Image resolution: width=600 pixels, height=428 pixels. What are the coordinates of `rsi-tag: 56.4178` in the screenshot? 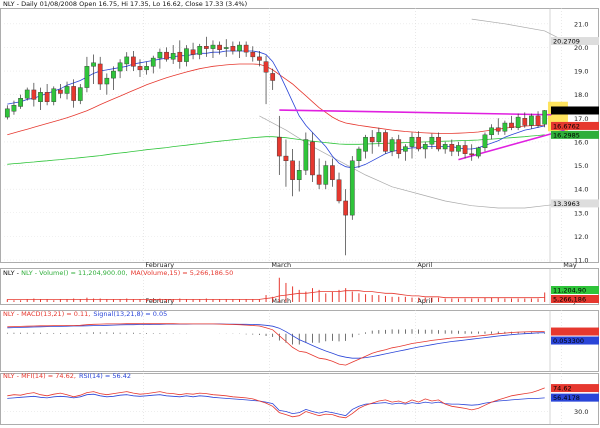 It's located at (566, 398).